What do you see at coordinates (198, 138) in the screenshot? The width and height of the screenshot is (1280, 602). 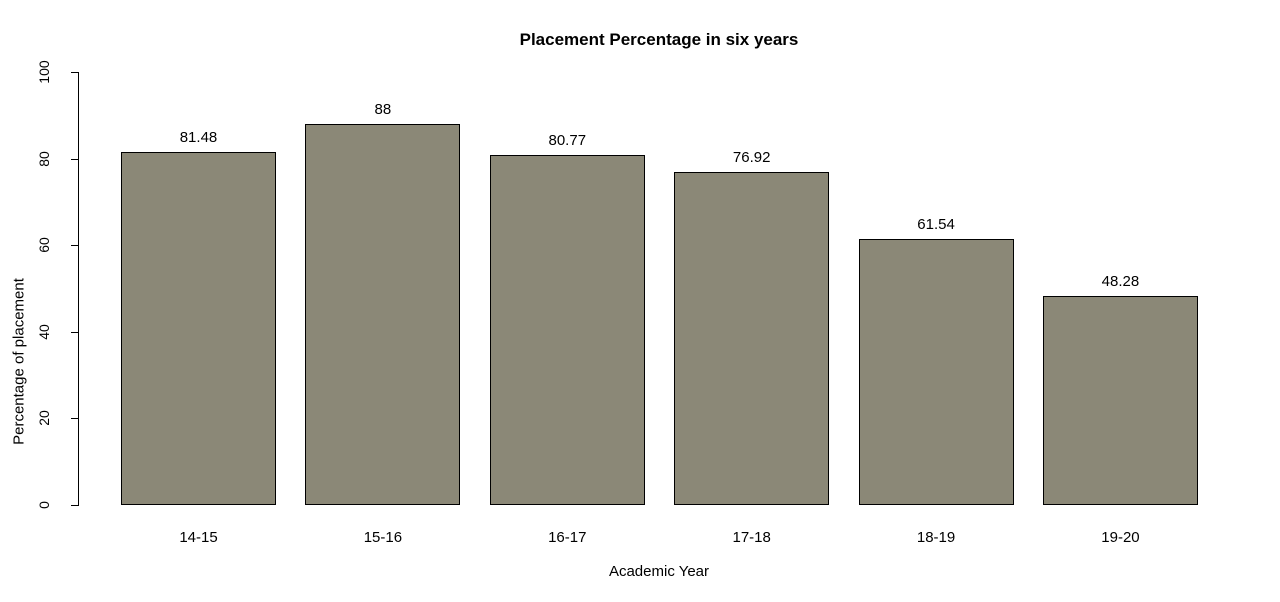 I see `bar-value-label: 81.48` at bounding box center [198, 138].